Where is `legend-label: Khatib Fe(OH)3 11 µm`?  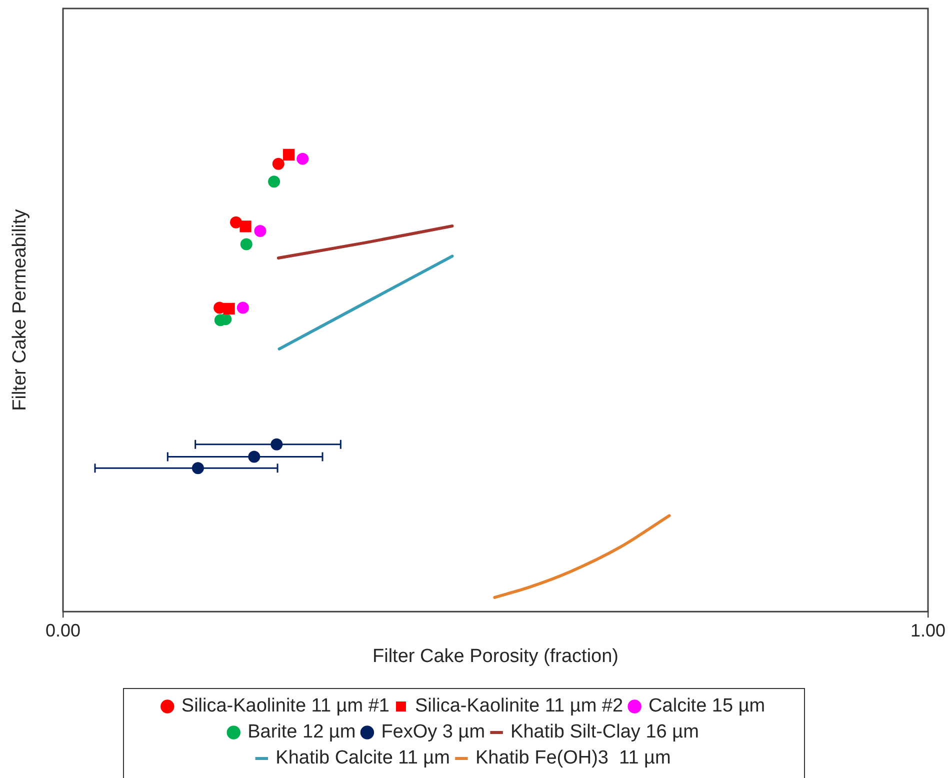
legend-label: Khatib Fe(OH)3 11 µm is located at coordinates (573, 758).